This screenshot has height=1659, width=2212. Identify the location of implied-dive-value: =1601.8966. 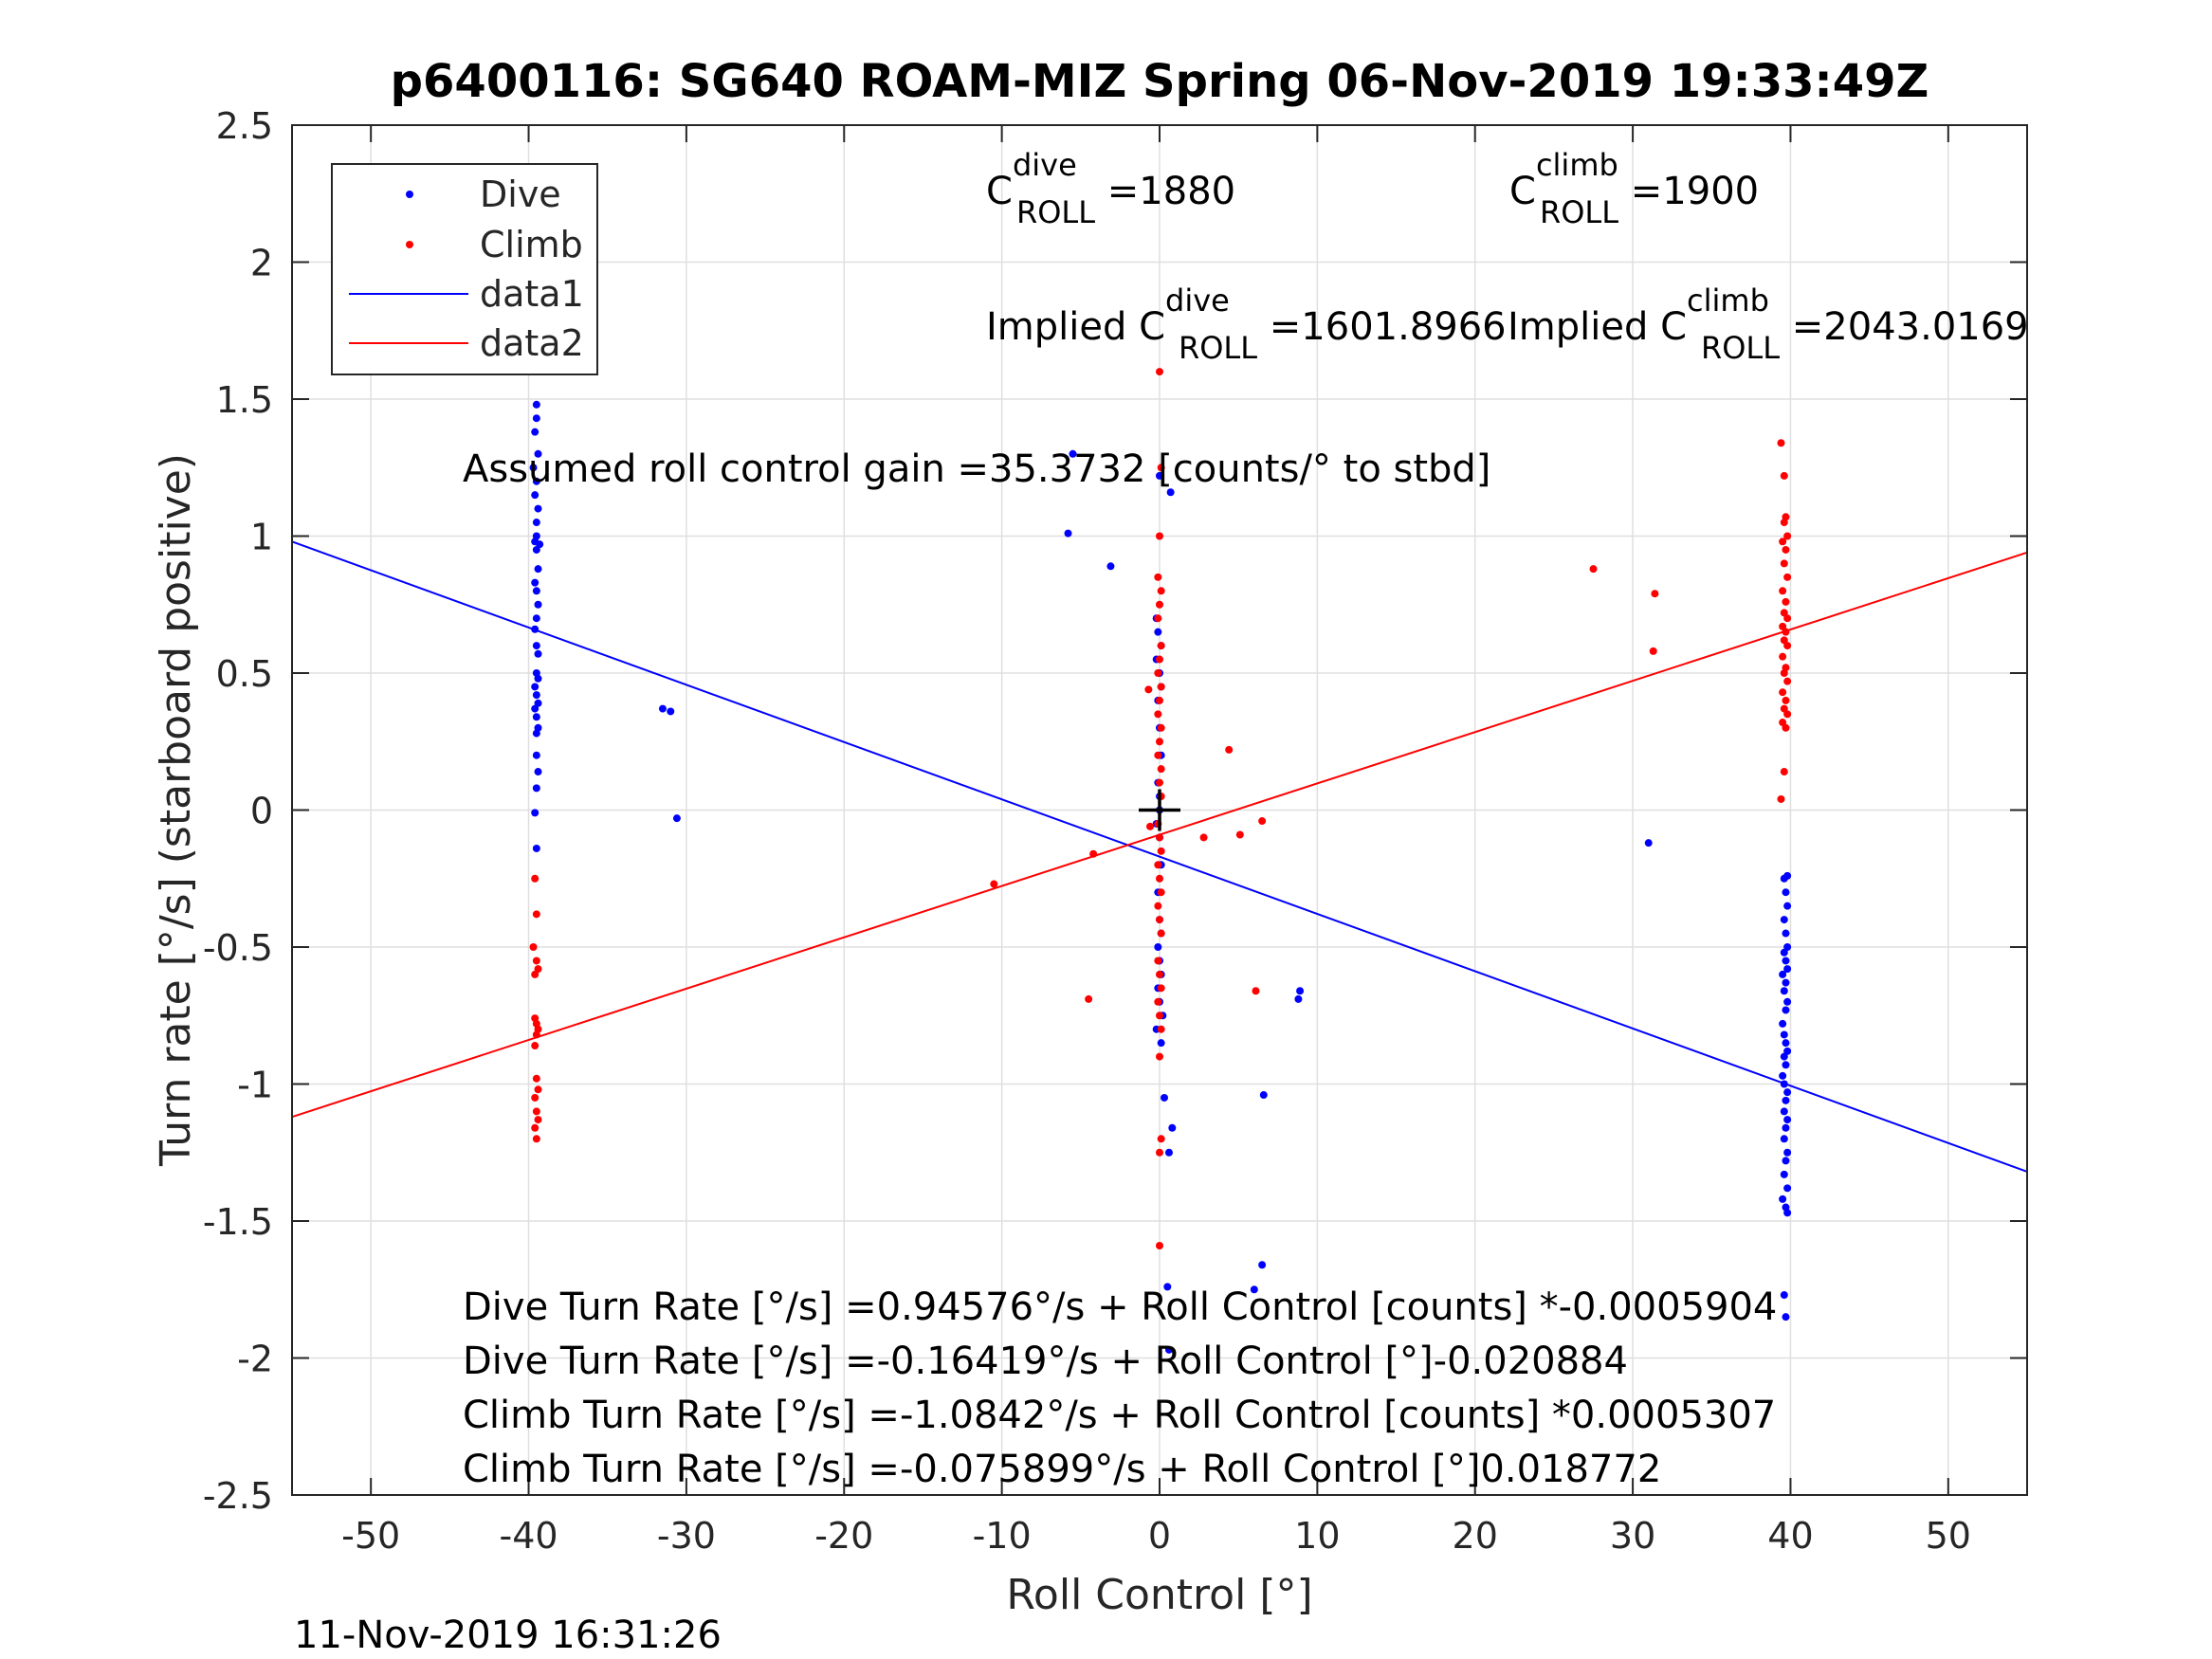
(1382, 327).